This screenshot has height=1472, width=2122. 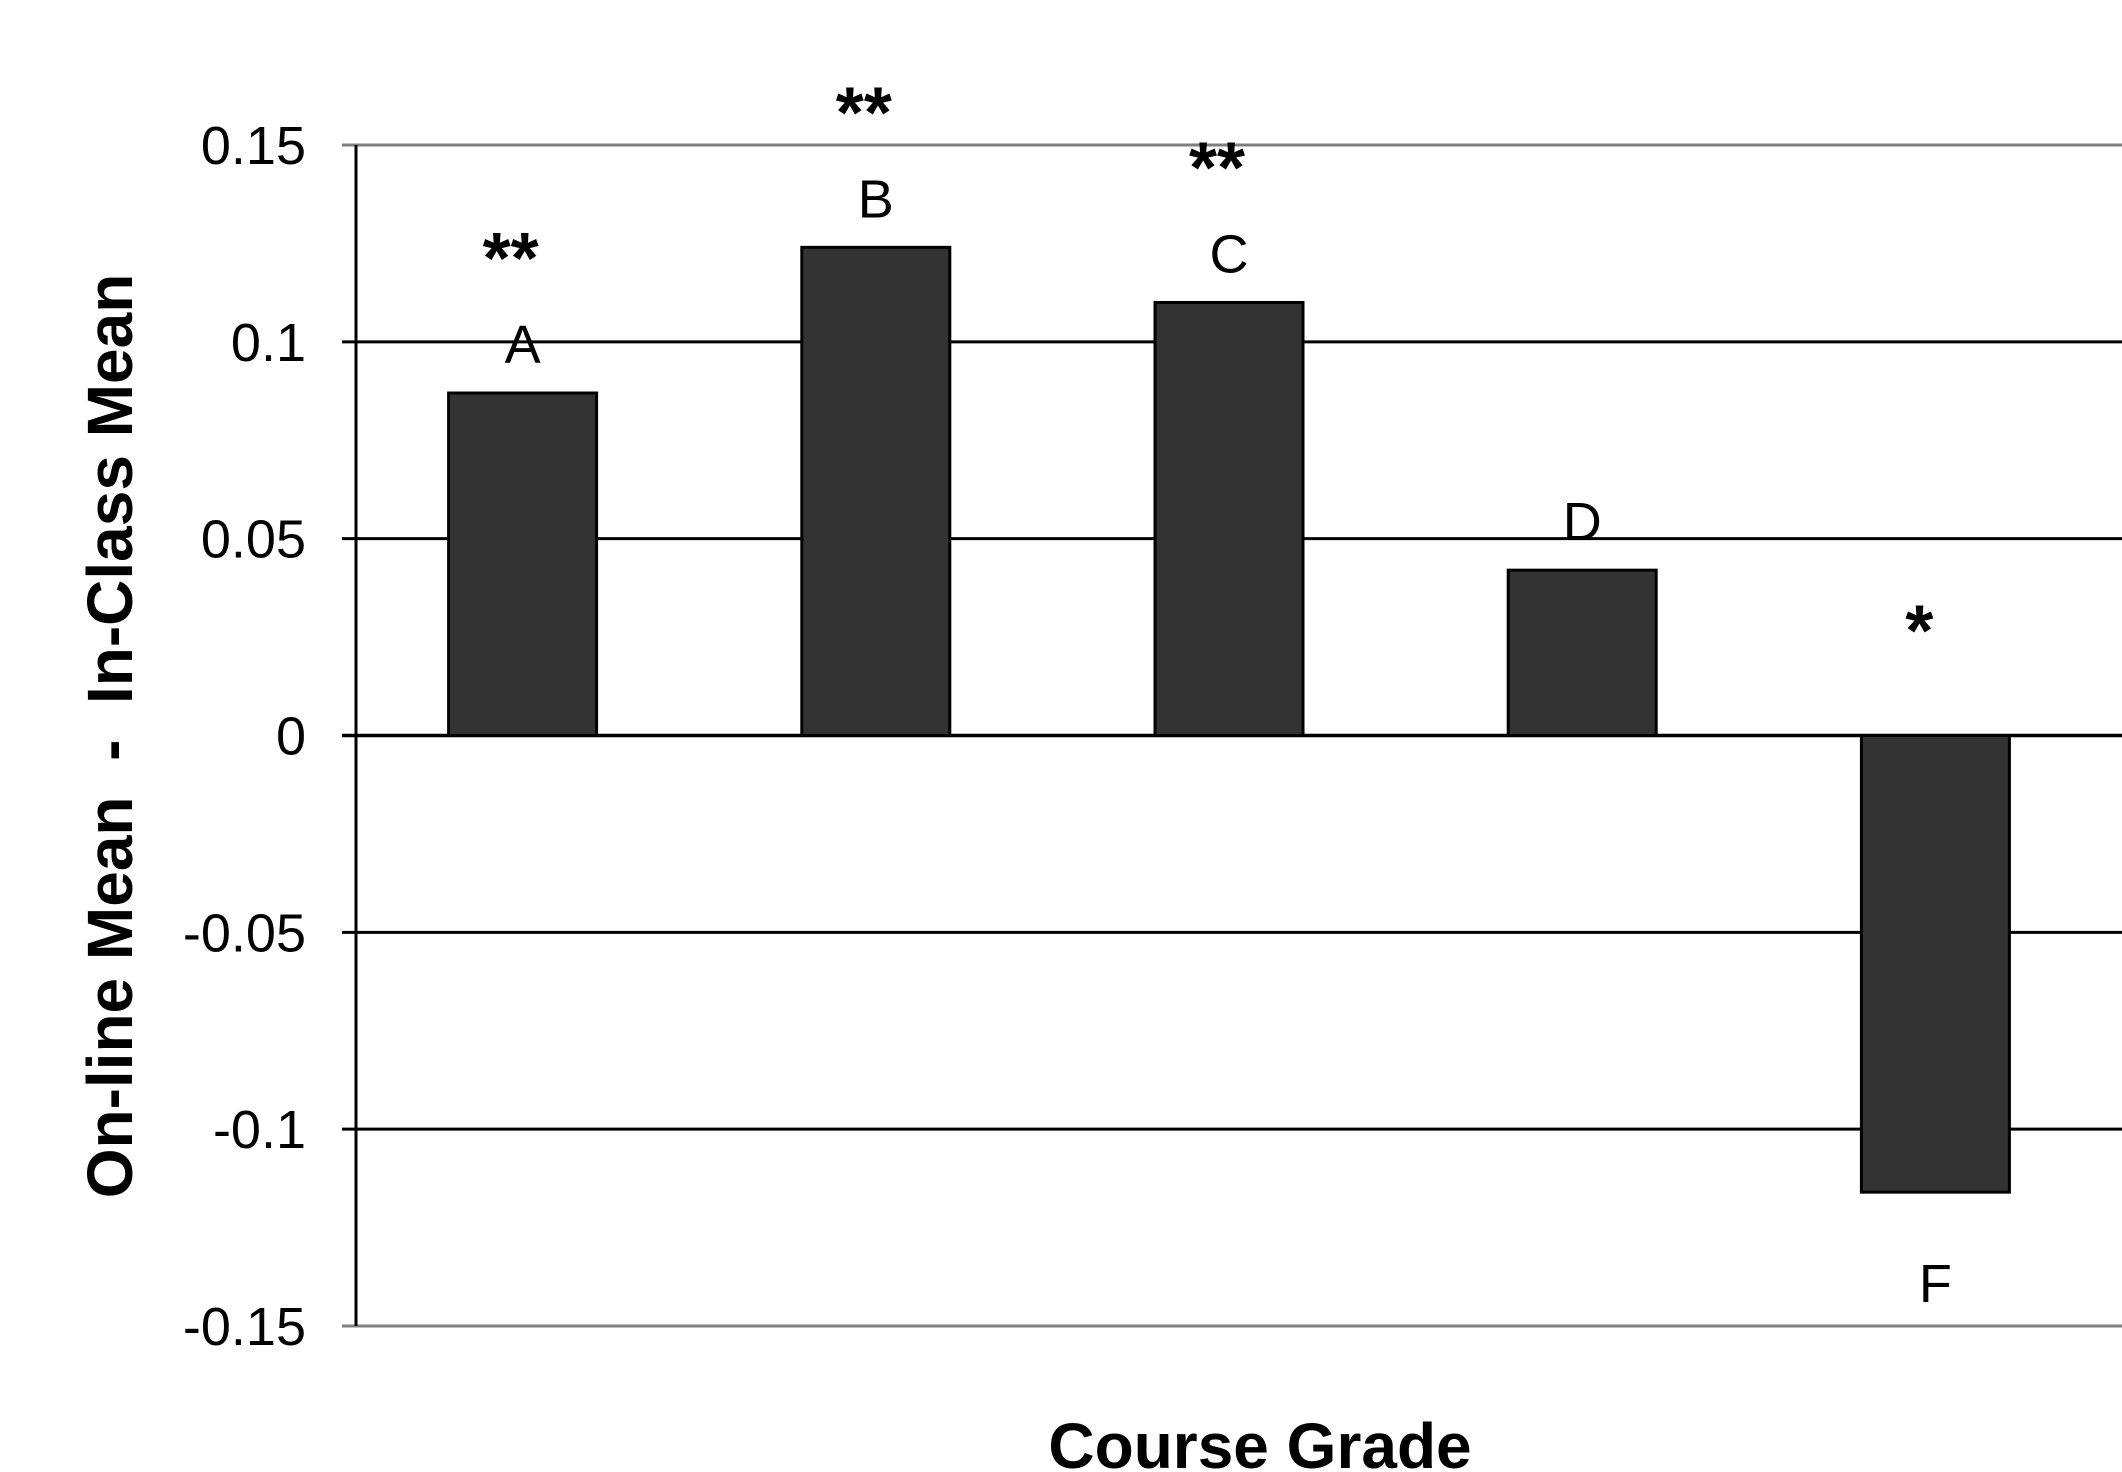 I want to click on category-label: D, so click(x=1582, y=522).